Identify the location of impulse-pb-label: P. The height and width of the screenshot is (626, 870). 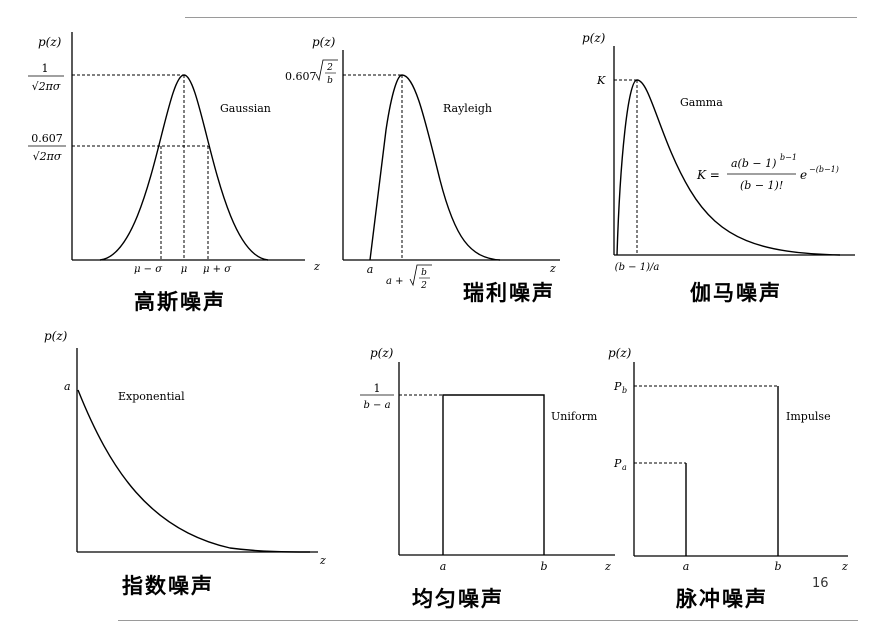
(617, 386).